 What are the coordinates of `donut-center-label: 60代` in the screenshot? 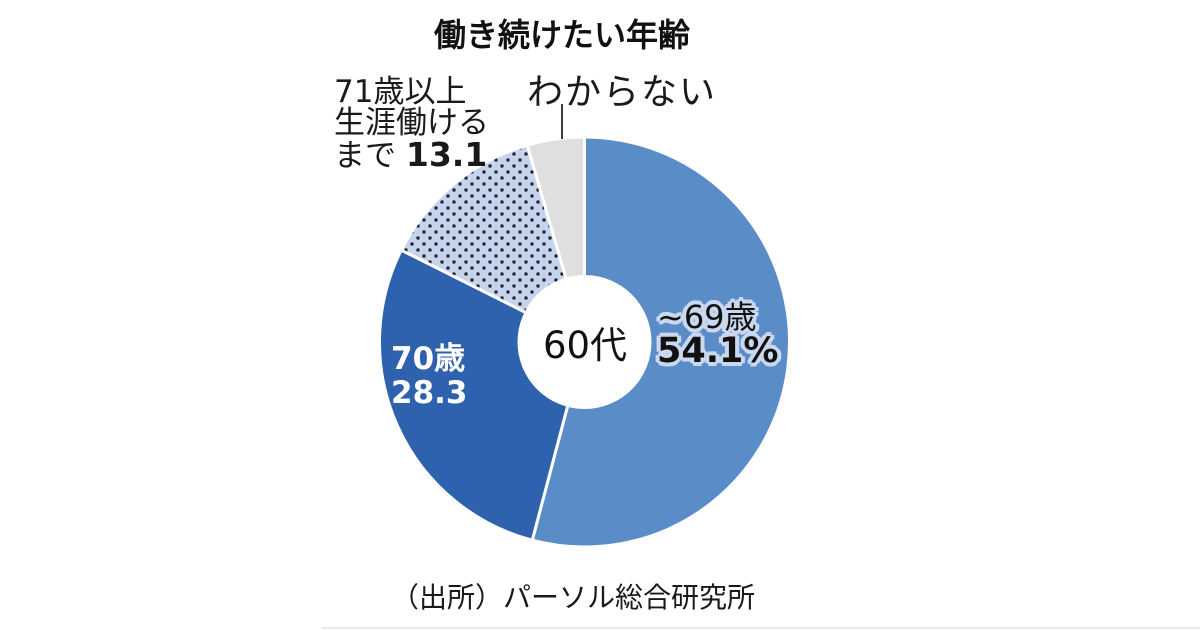 It's located at (585, 345).